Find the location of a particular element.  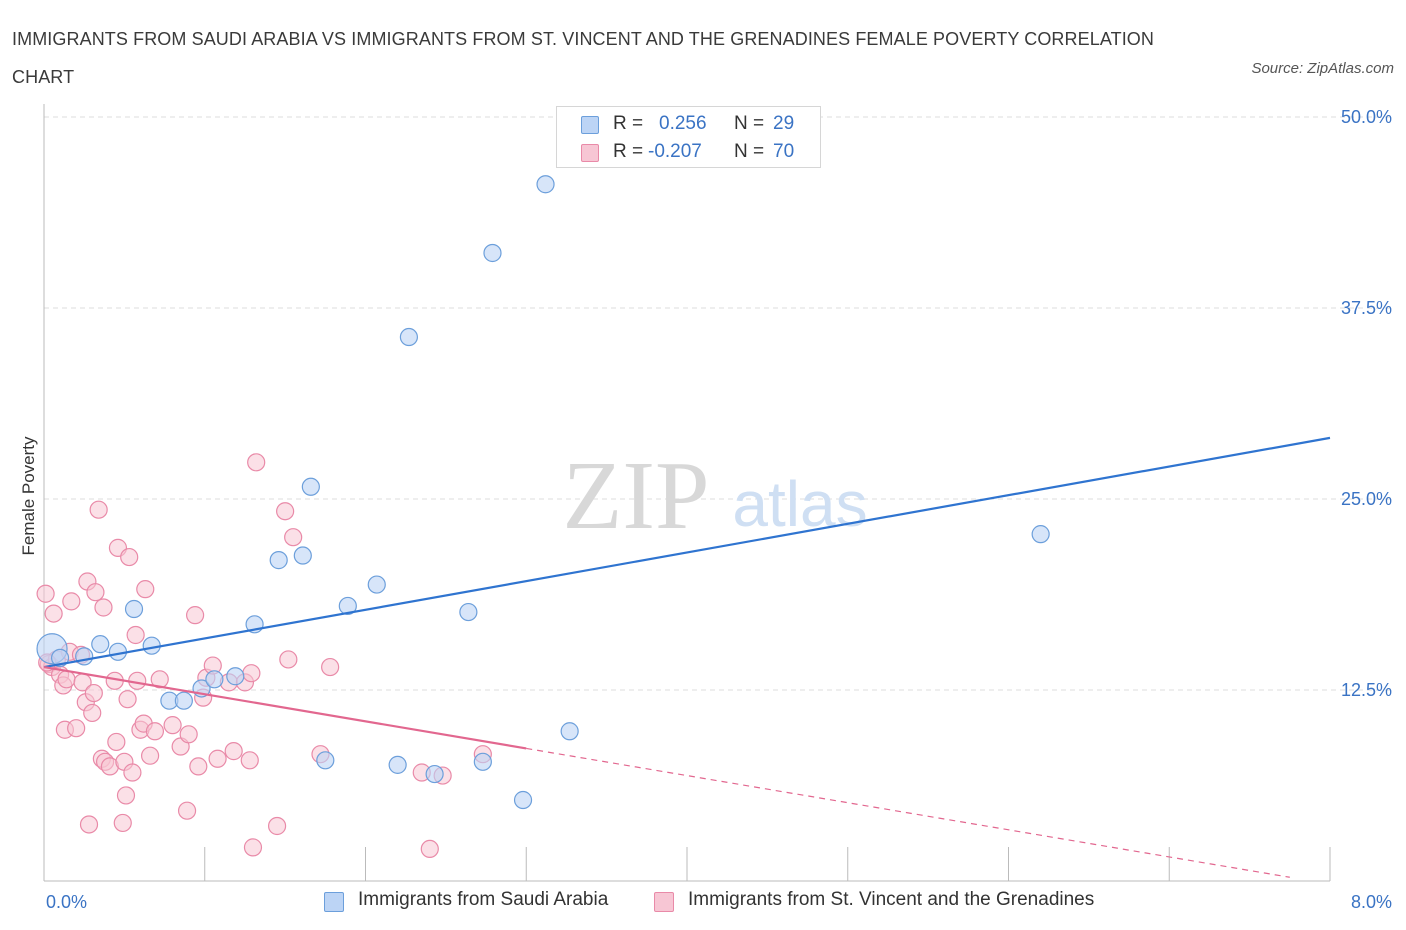

bottom-legend-swatch-svg is located at coordinates (664, 902).